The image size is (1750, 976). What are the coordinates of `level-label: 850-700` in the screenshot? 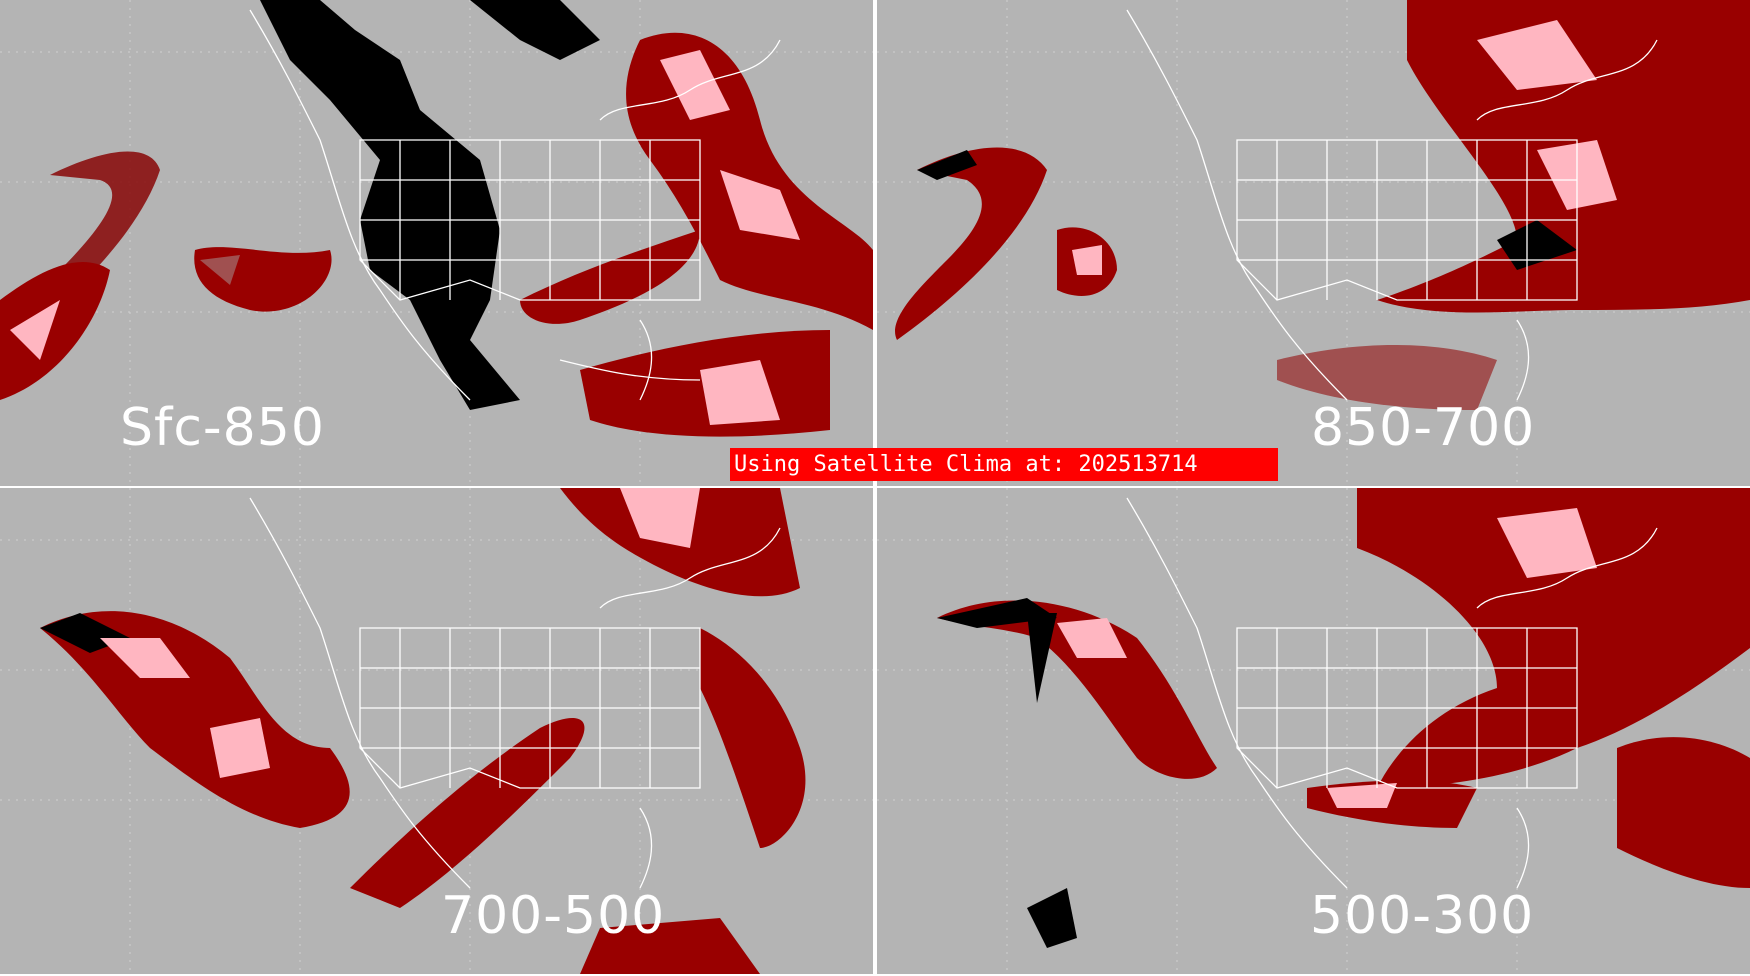 It's located at (1423, 428).